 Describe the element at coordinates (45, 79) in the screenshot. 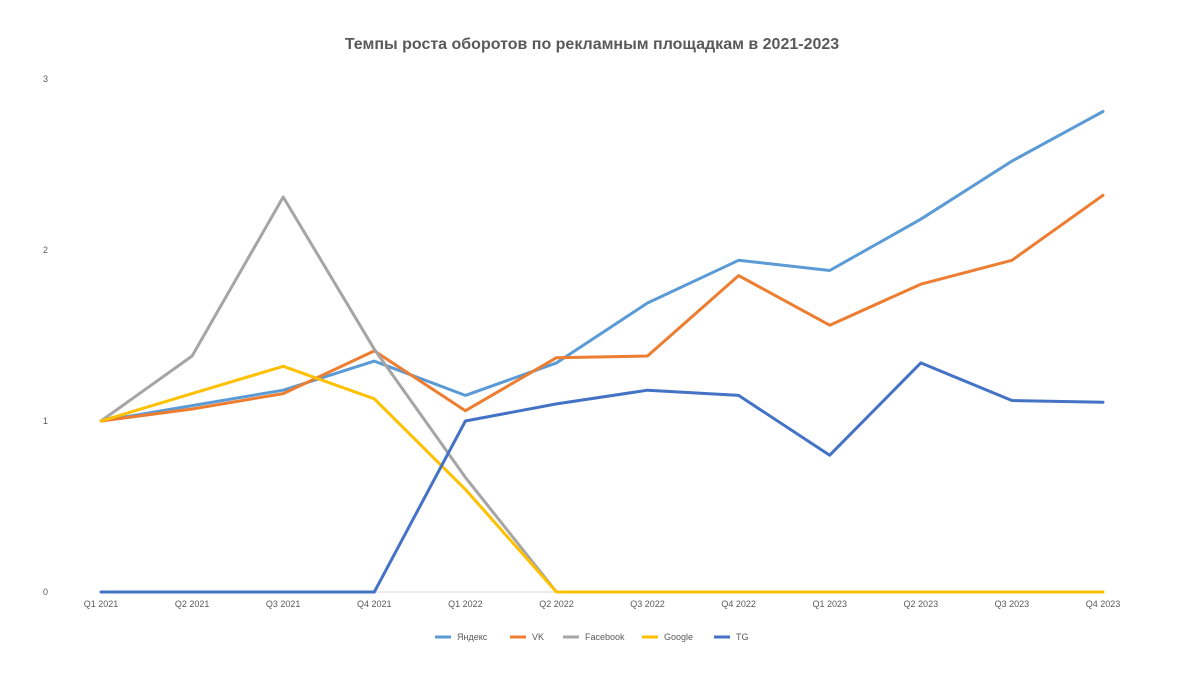

I see `y-tick-label: 3` at that location.